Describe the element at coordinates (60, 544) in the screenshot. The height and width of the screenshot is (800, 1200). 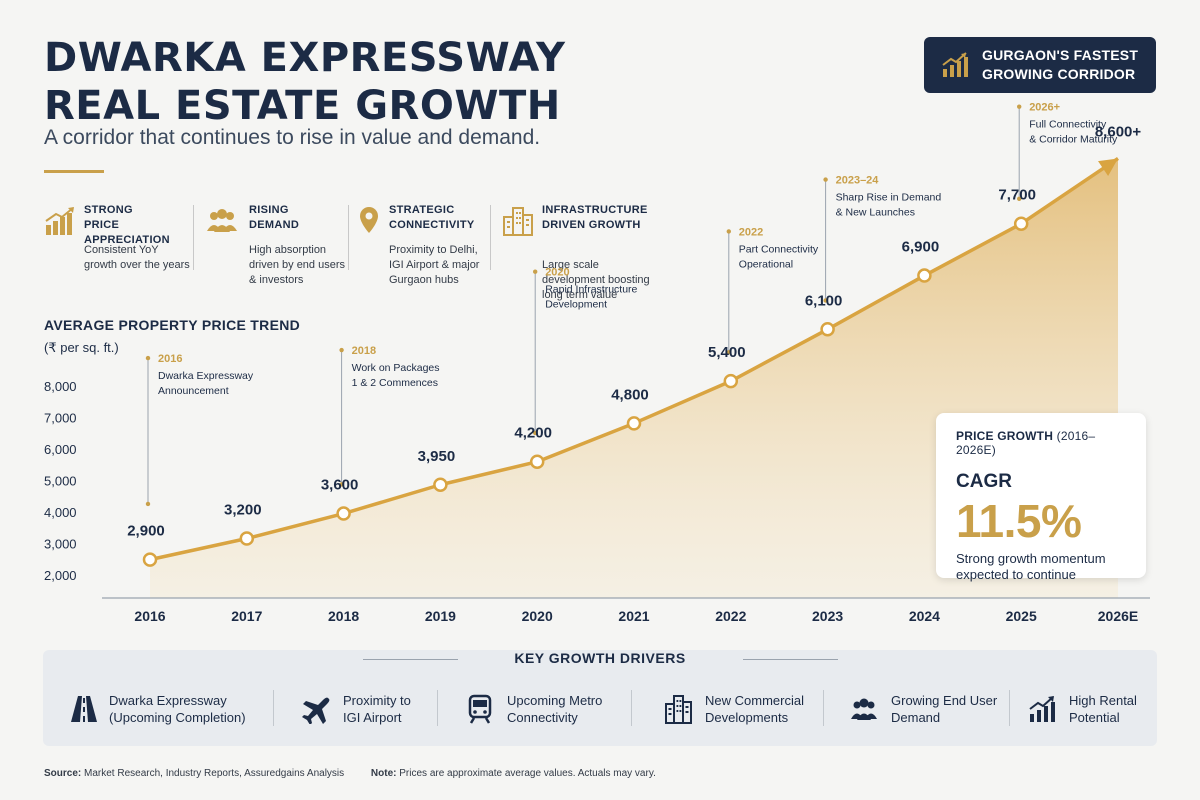
I see `y-tick-label: 3,000` at that location.